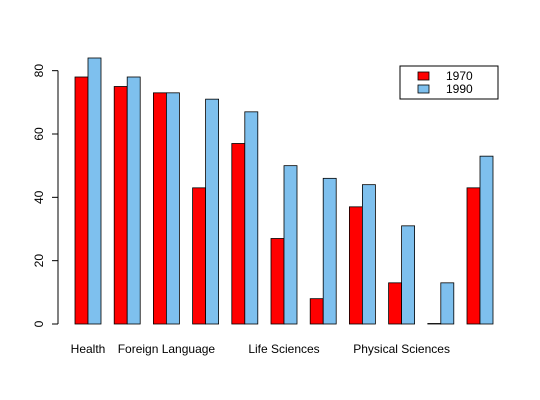 This screenshot has height=400, width=540. Describe the element at coordinates (39, 261) in the screenshot. I see `y-tick-label: 20` at that location.